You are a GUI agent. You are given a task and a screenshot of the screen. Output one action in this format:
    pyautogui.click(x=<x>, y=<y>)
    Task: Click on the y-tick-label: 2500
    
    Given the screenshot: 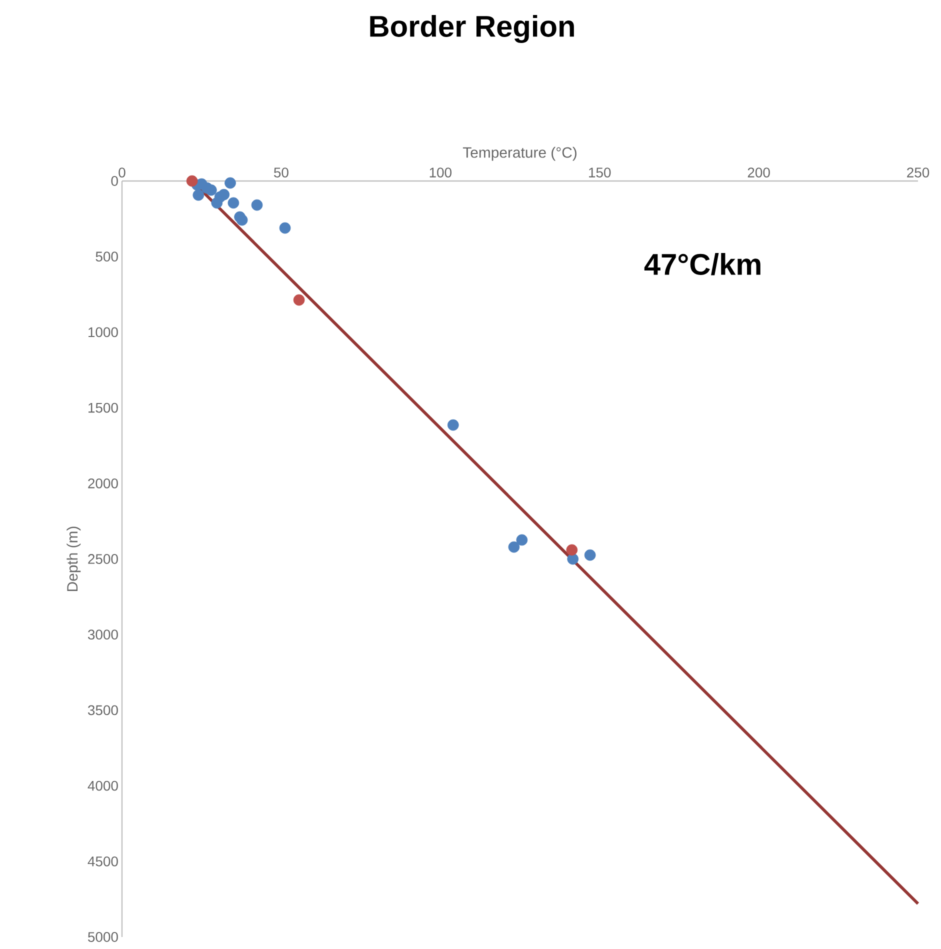 What is the action you would take?
    pyautogui.click(x=103, y=559)
    